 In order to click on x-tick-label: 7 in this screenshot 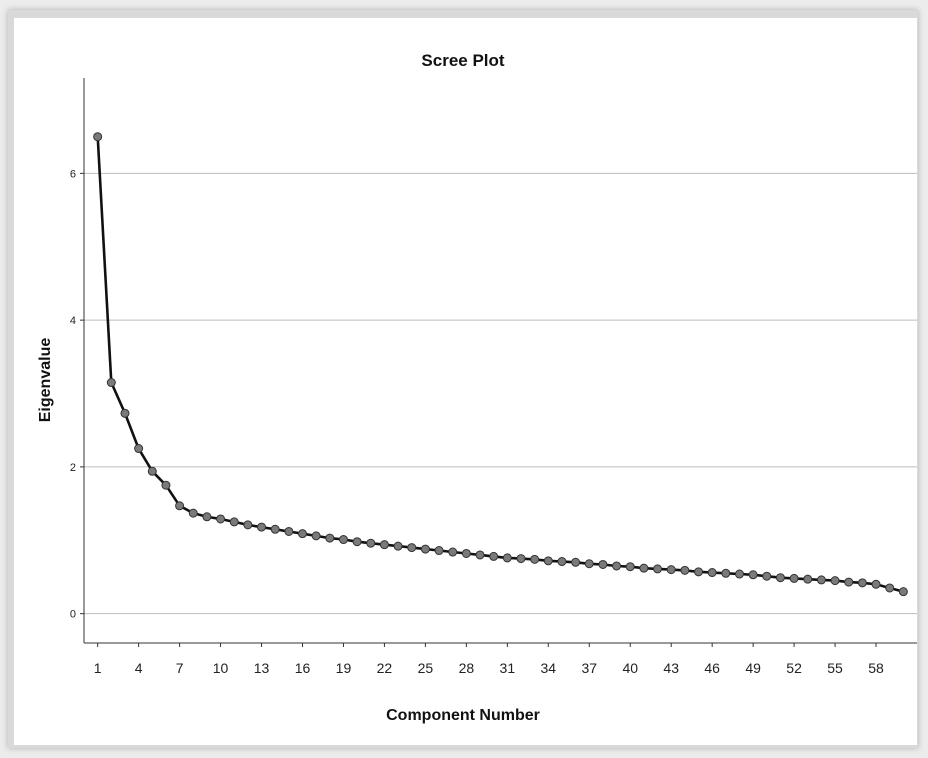, I will do `click(180, 668)`.